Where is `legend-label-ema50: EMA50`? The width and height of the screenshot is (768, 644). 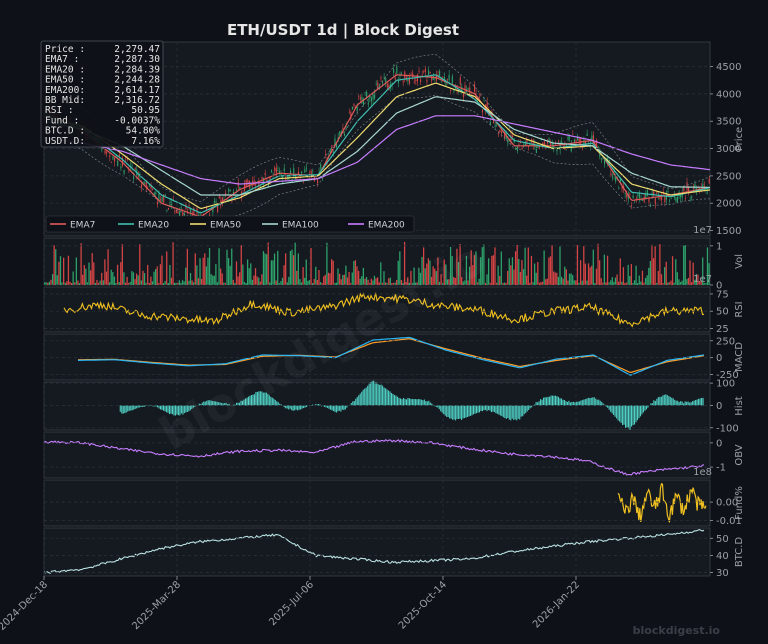 legend-label-ema50: EMA50 is located at coordinates (225, 226).